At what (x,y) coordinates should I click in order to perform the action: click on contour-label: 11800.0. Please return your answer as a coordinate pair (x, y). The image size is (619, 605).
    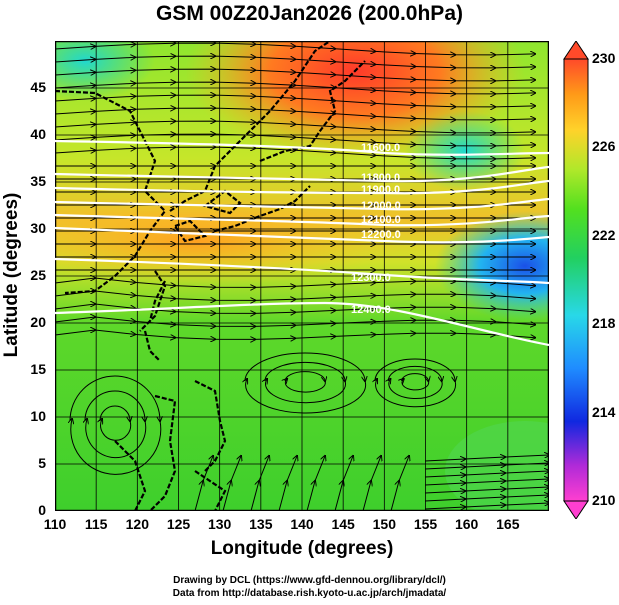
    Looking at the image, I should click on (380, 178).